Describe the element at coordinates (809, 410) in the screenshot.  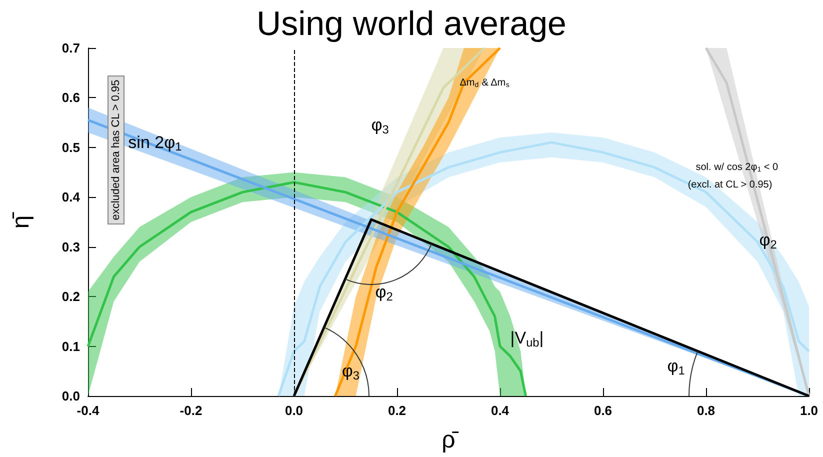
I see `x-tick-label: 1.0` at that location.